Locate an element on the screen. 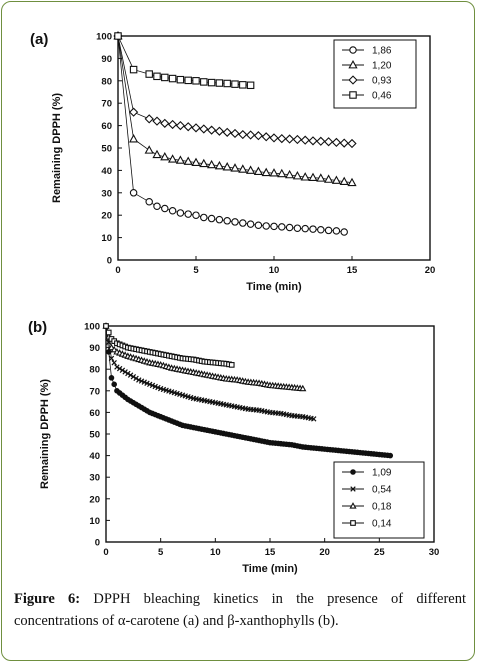 The height and width of the screenshot is (666, 479). y-axis-title: Remaining DPPH (%) is located at coordinates (45, 434).